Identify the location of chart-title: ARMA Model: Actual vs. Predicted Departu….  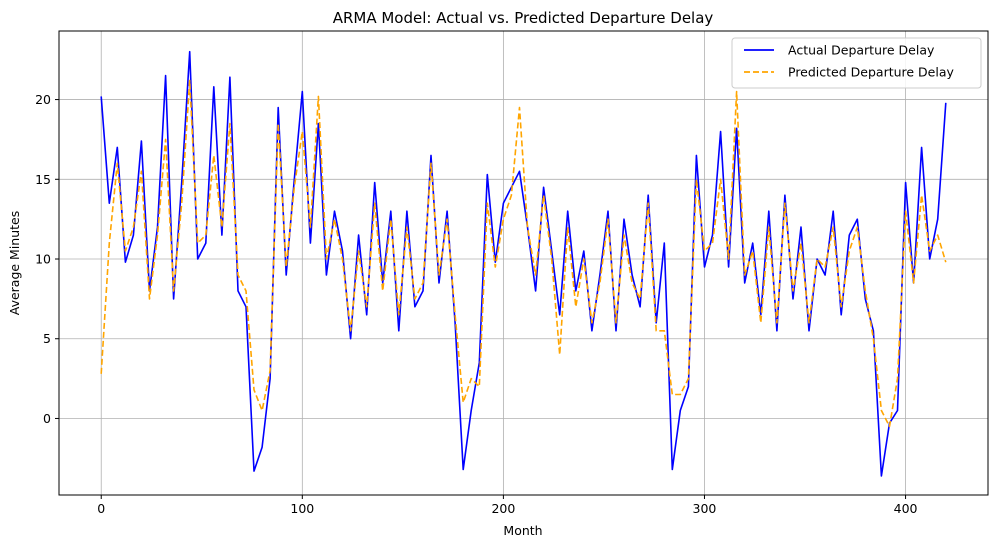
(523, 18).